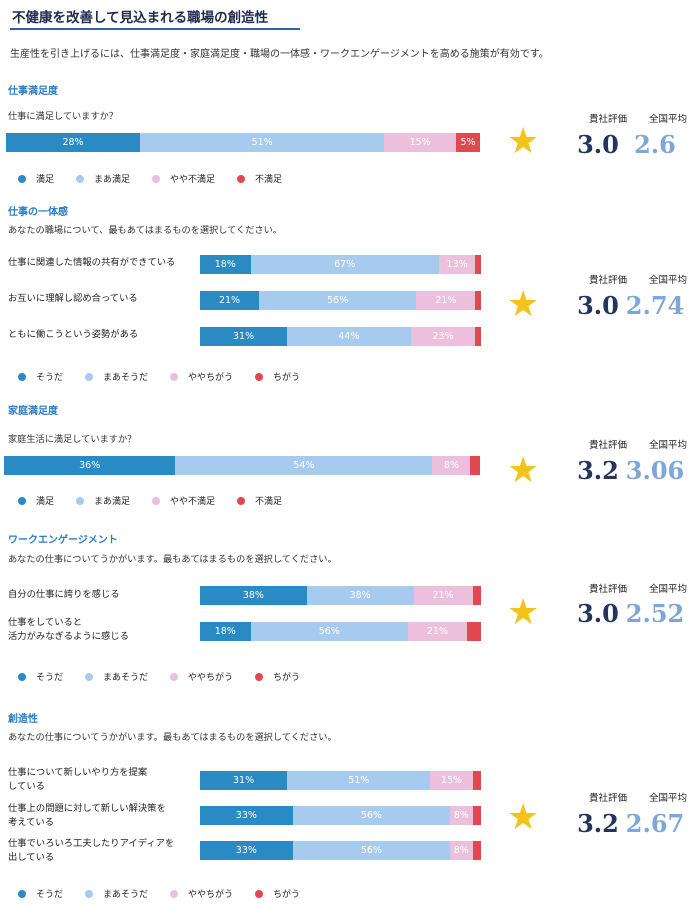  I want to click on bar-segment-3: 15%, so click(420, 142).